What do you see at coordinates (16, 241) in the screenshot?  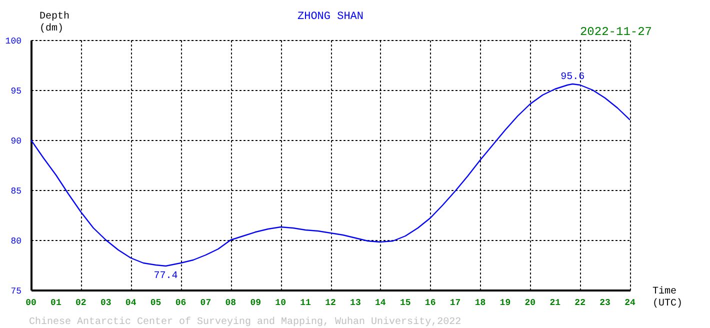 I see `y-tick-label: 80` at bounding box center [16, 241].